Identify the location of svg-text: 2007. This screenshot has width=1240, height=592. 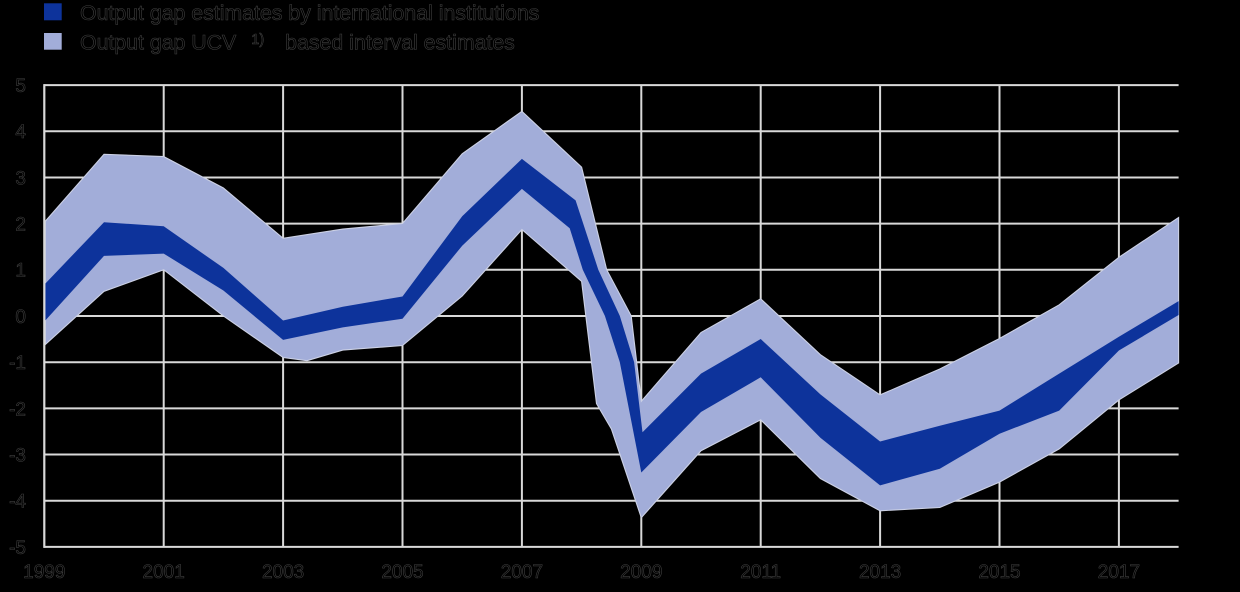
(522, 572).